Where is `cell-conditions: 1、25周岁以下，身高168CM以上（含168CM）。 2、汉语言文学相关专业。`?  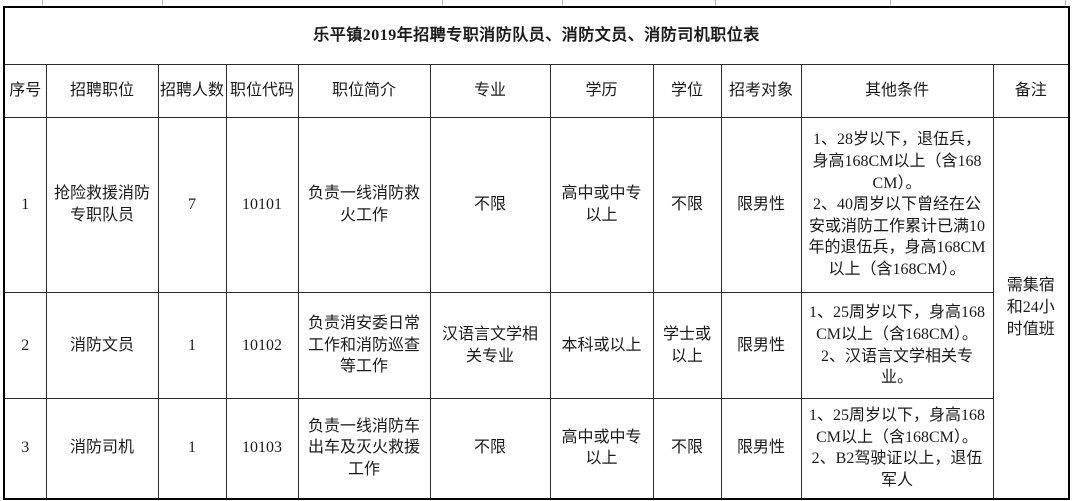 cell-conditions: 1、25周岁以下，身高168CM以上（含168CM）。 2、汉语言文学相关专业。 is located at coordinates (897, 345).